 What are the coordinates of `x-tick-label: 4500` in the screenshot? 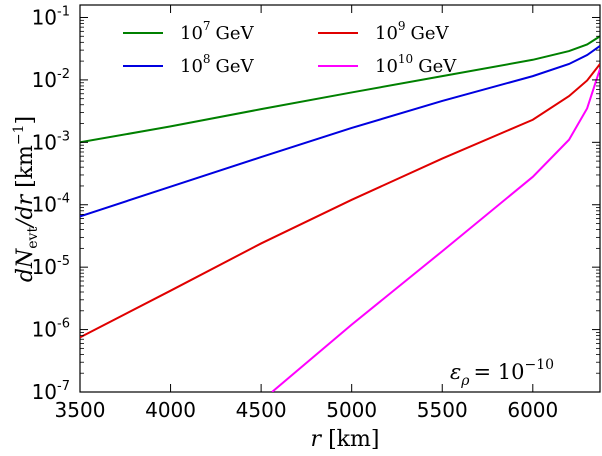 It's located at (261, 410).